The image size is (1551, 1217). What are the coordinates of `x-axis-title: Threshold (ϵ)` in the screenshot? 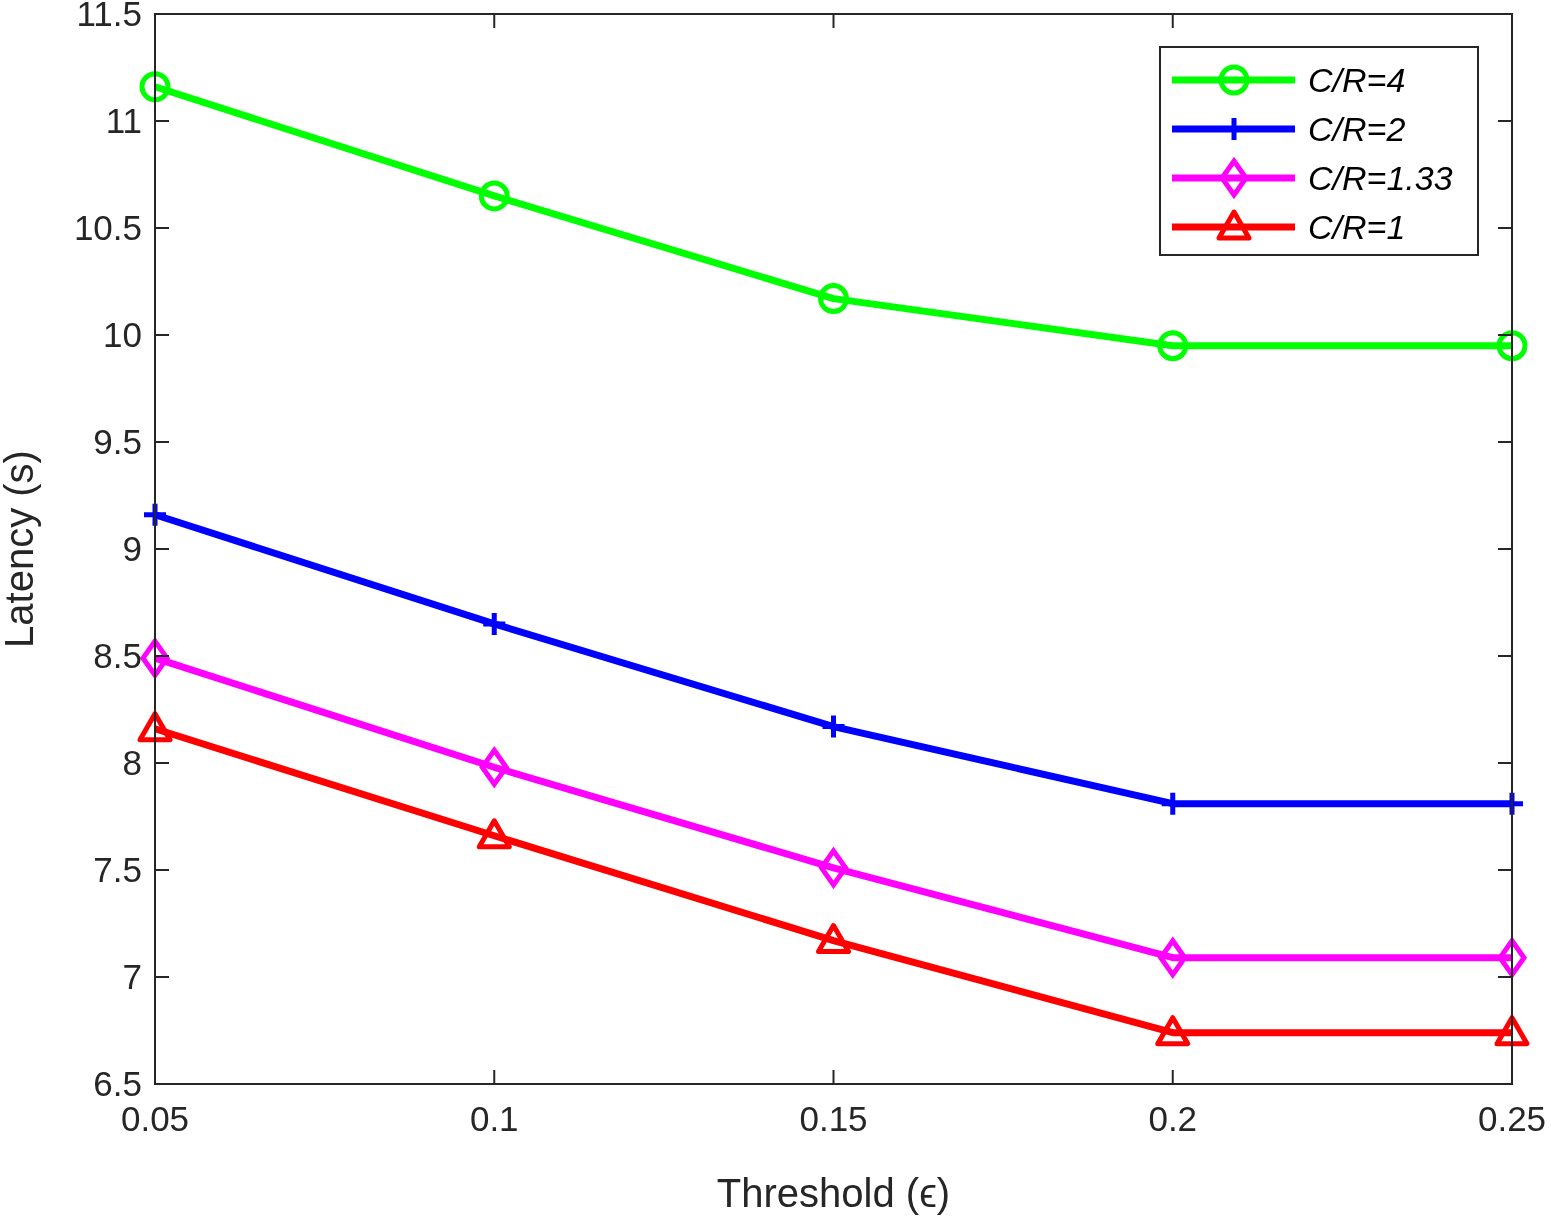 It's located at (833, 1193).